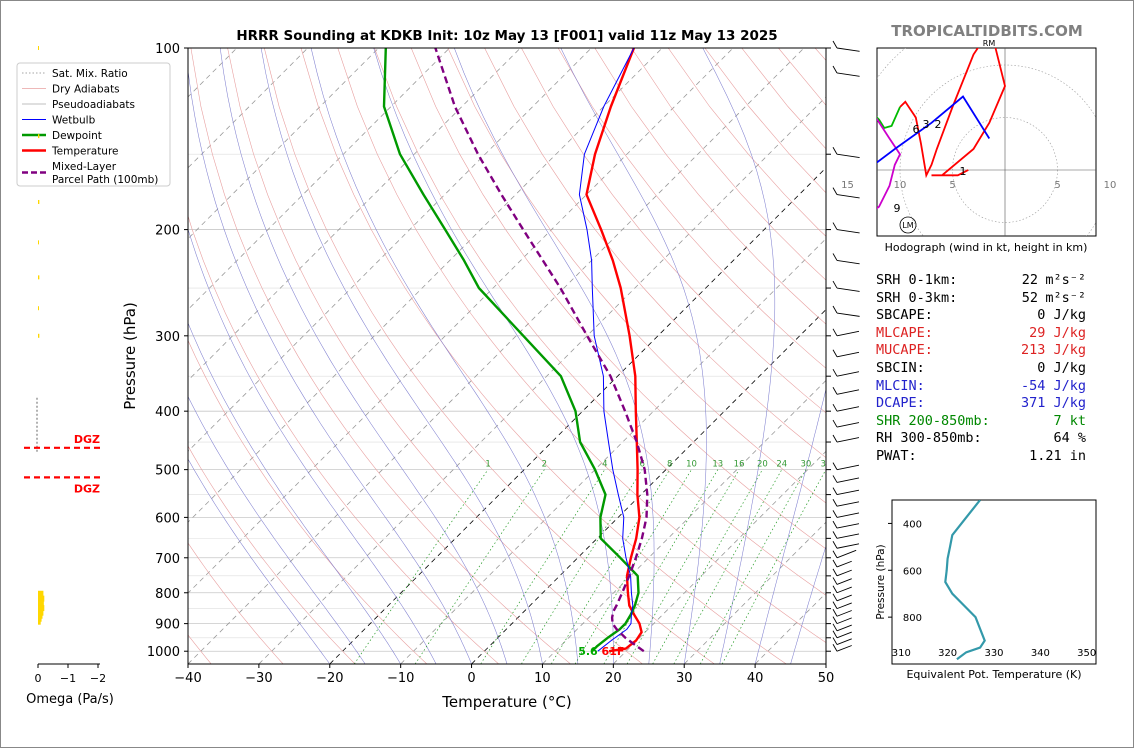 The width and height of the screenshot is (1134, 748). Describe the element at coordinates (87, 488) in the screenshot. I see `dgz-label: DGZ` at that location.